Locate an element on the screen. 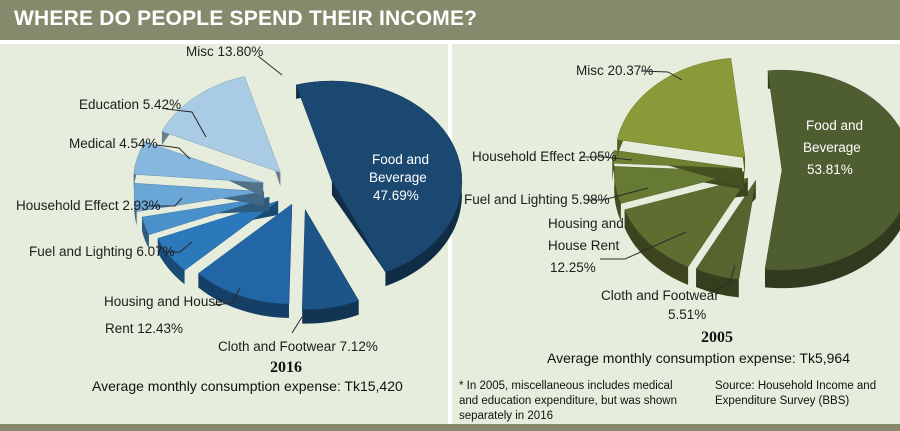 This screenshot has width=900, height=431. leaders-2016 is located at coordinates (225, 194).